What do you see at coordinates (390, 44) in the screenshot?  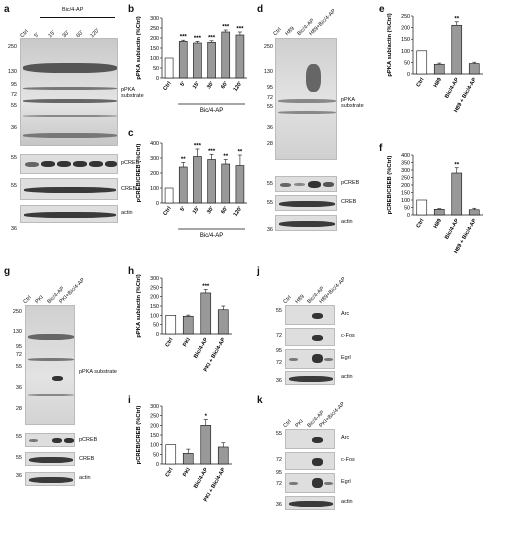 I see `y-axis-label-e: pPKA sub/actin (%Ctrl)` at bounding box center [390, 44].